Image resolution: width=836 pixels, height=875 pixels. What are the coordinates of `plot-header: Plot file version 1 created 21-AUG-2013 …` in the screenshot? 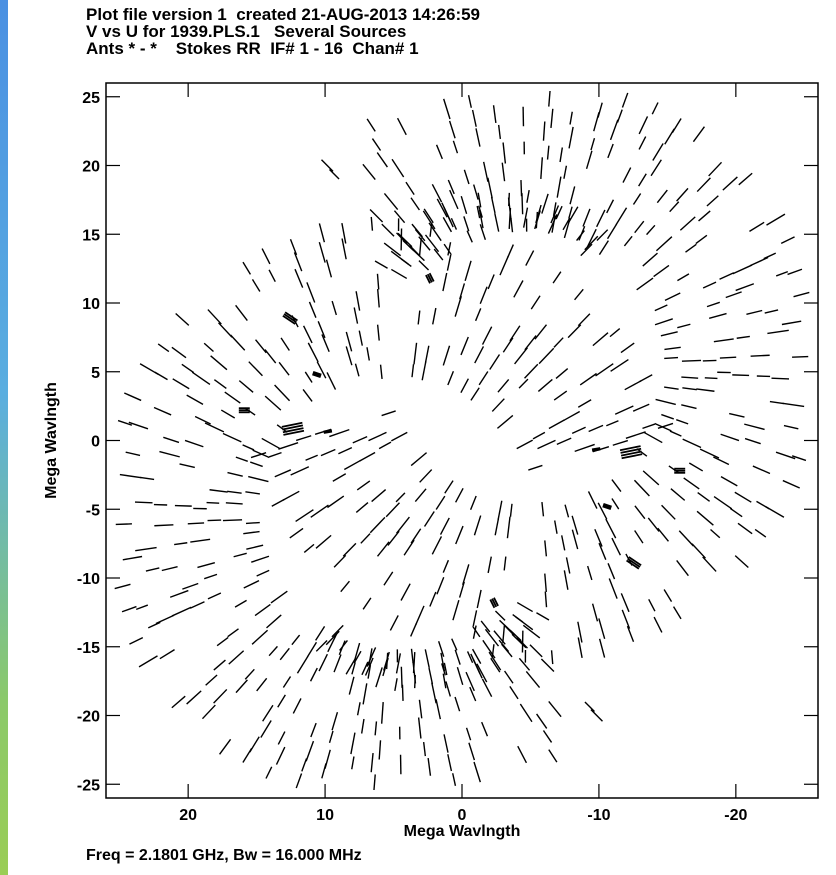 It's located at (386, 31).